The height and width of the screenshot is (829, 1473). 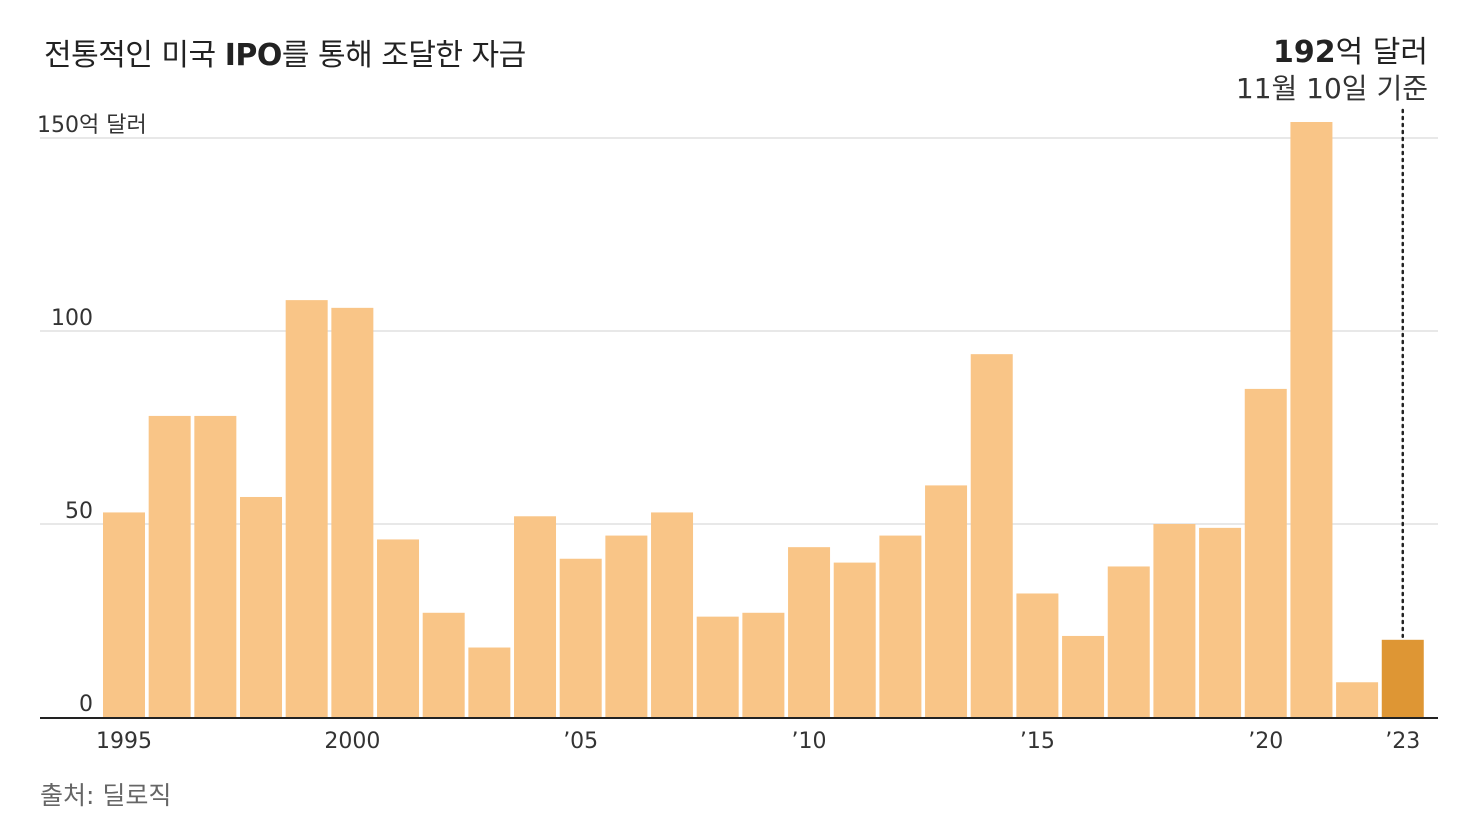 I want to click on title-bold: IPO, so click(x=253, y=55).